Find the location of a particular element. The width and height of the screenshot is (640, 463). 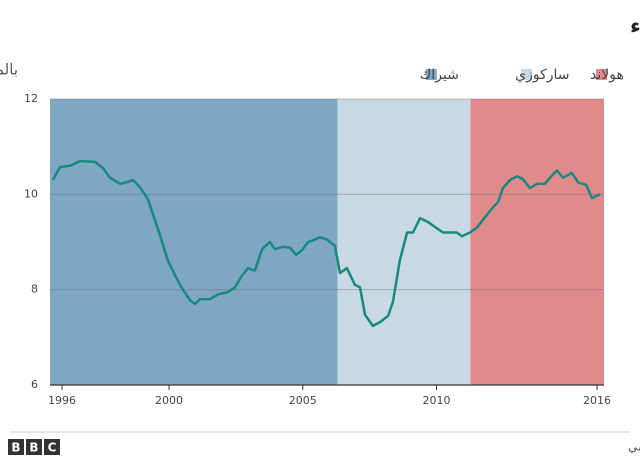

y-tick-label: 12 is located at coordinates (31, 98).